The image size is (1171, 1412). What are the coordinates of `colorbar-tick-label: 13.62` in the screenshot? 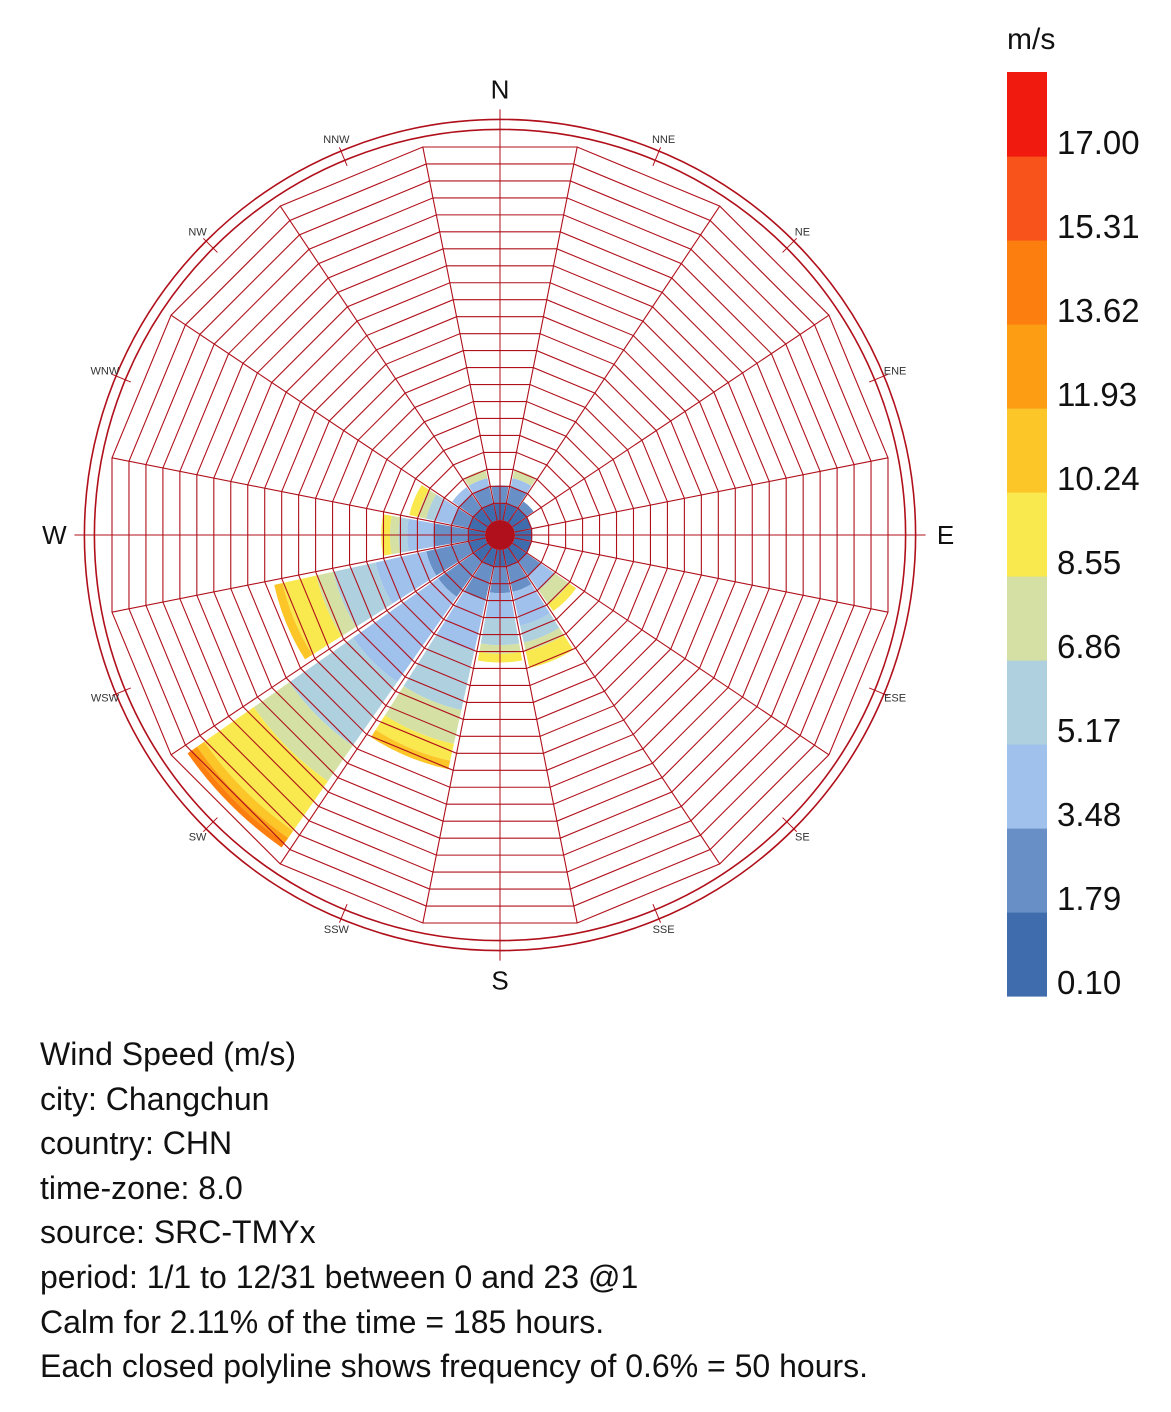 It's located at (1098, 310).